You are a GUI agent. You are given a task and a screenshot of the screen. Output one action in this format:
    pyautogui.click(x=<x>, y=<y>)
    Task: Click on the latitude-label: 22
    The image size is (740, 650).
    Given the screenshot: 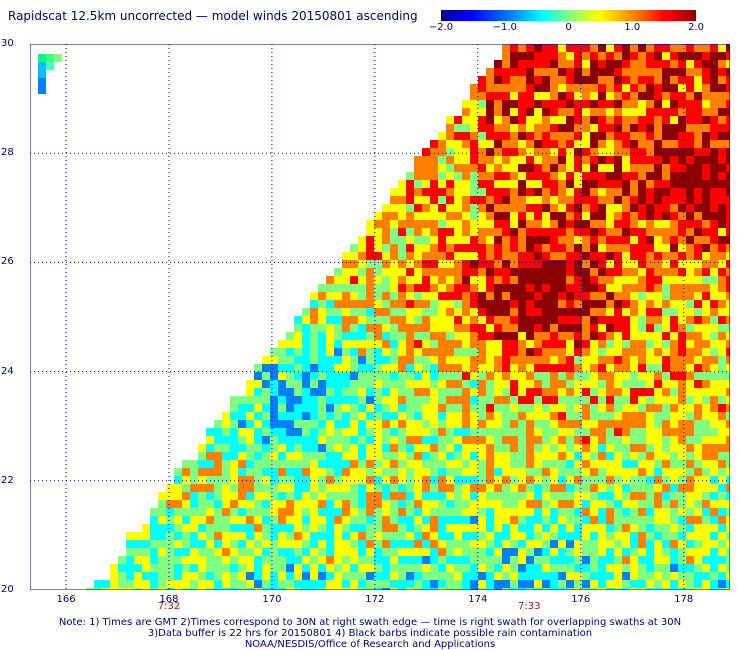 What is the action you would take?
    pyautogui.click(x=7, y=480)
    